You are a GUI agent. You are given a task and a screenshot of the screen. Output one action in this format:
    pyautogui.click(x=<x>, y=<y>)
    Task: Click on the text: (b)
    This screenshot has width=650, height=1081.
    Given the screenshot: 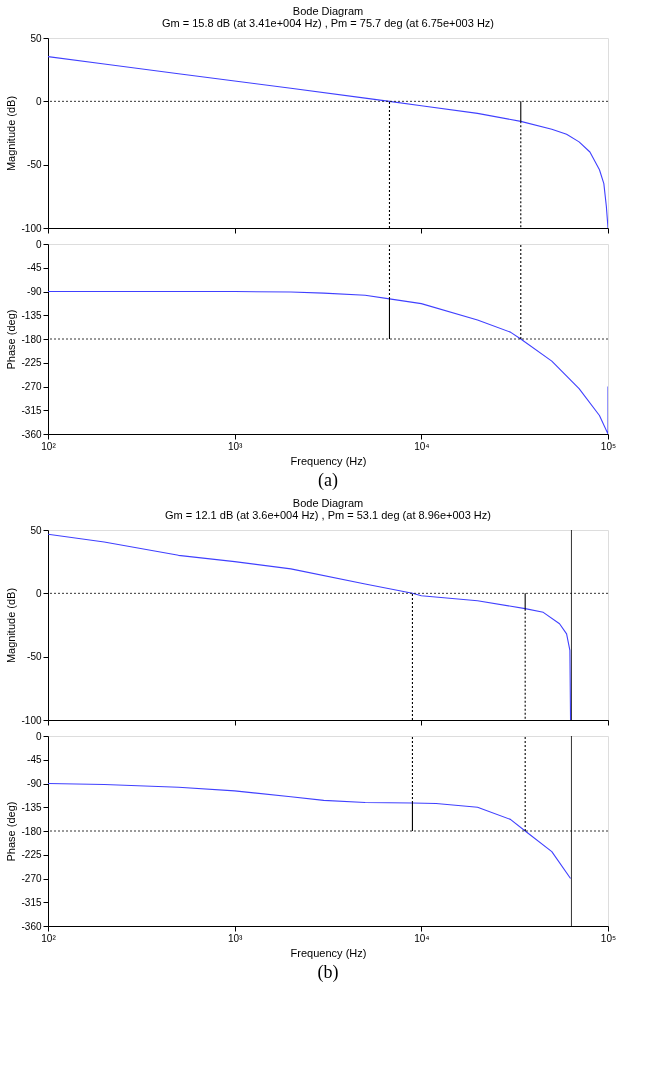 What is the action you would take?
    pyautogui.click(x=328, y=972)
    